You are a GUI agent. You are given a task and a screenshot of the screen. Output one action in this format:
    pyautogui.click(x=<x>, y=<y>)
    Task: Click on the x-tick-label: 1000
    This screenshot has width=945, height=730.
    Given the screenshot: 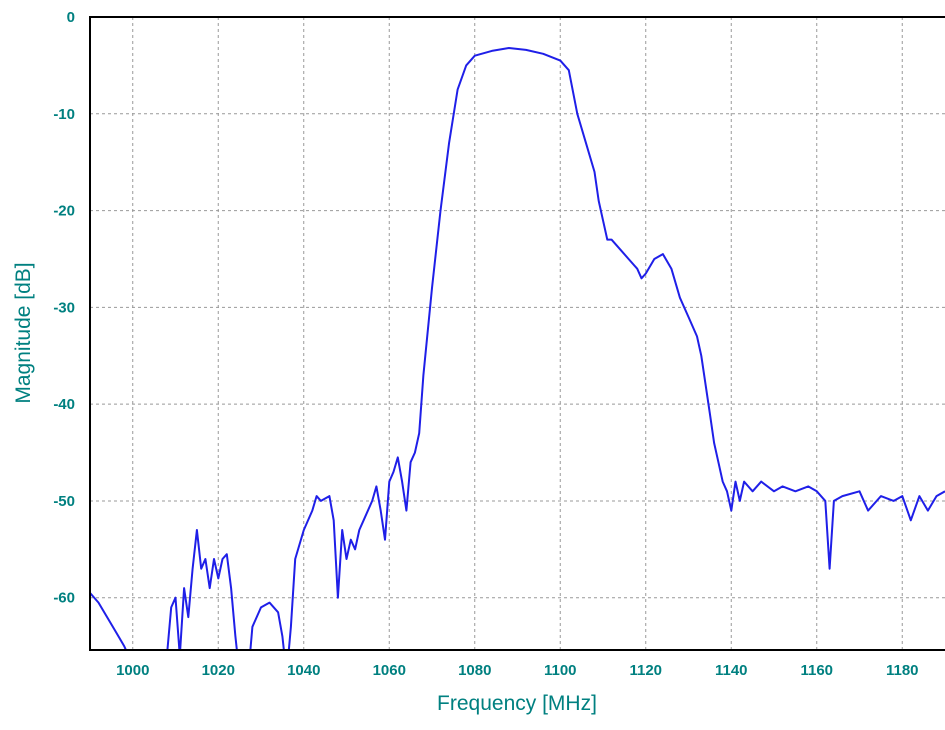 What is the action you would take?
    pyautogui.click(x=132, y=670)
    